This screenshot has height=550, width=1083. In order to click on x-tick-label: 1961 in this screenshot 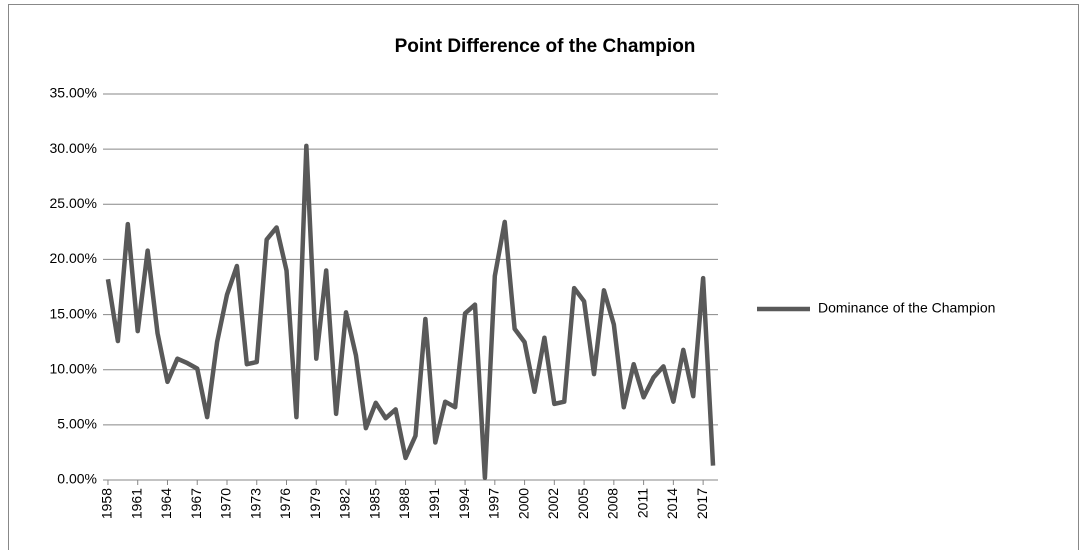, I will do `click(136, 503)`.